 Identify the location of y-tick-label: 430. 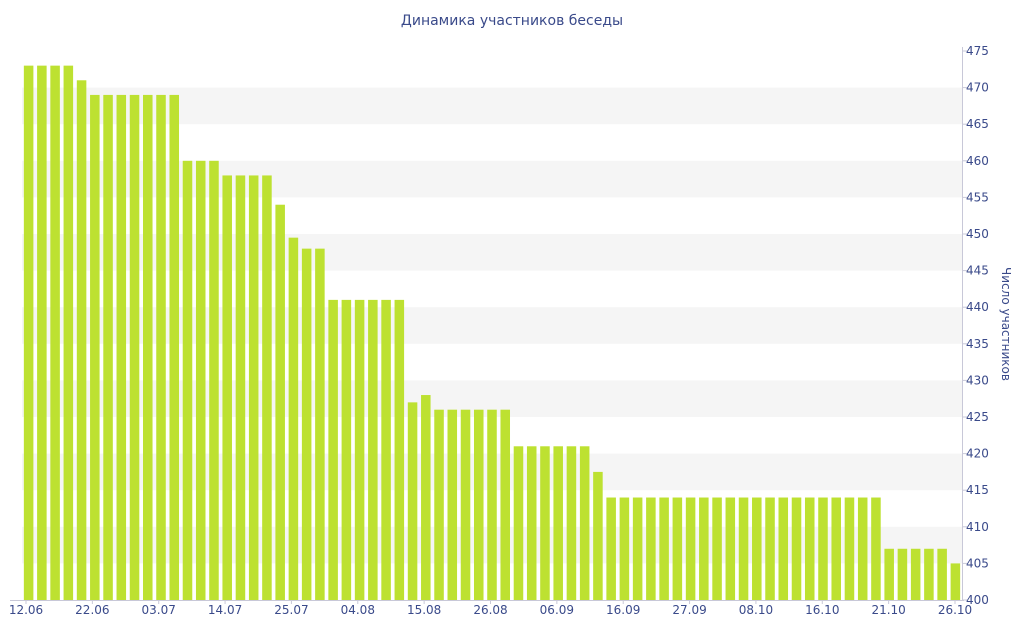
(977, 380).